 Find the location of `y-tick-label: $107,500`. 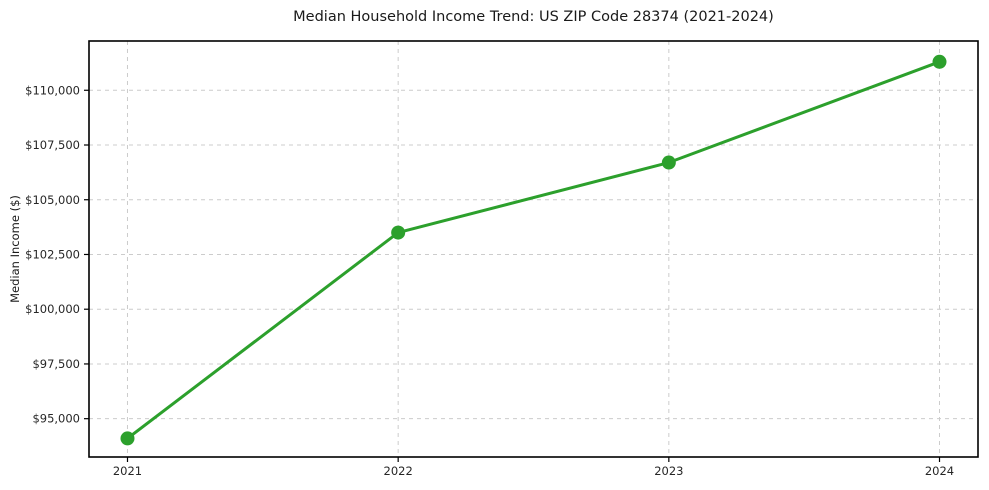

y-tick-label: $107,500 is located at coordinates (52, 145).